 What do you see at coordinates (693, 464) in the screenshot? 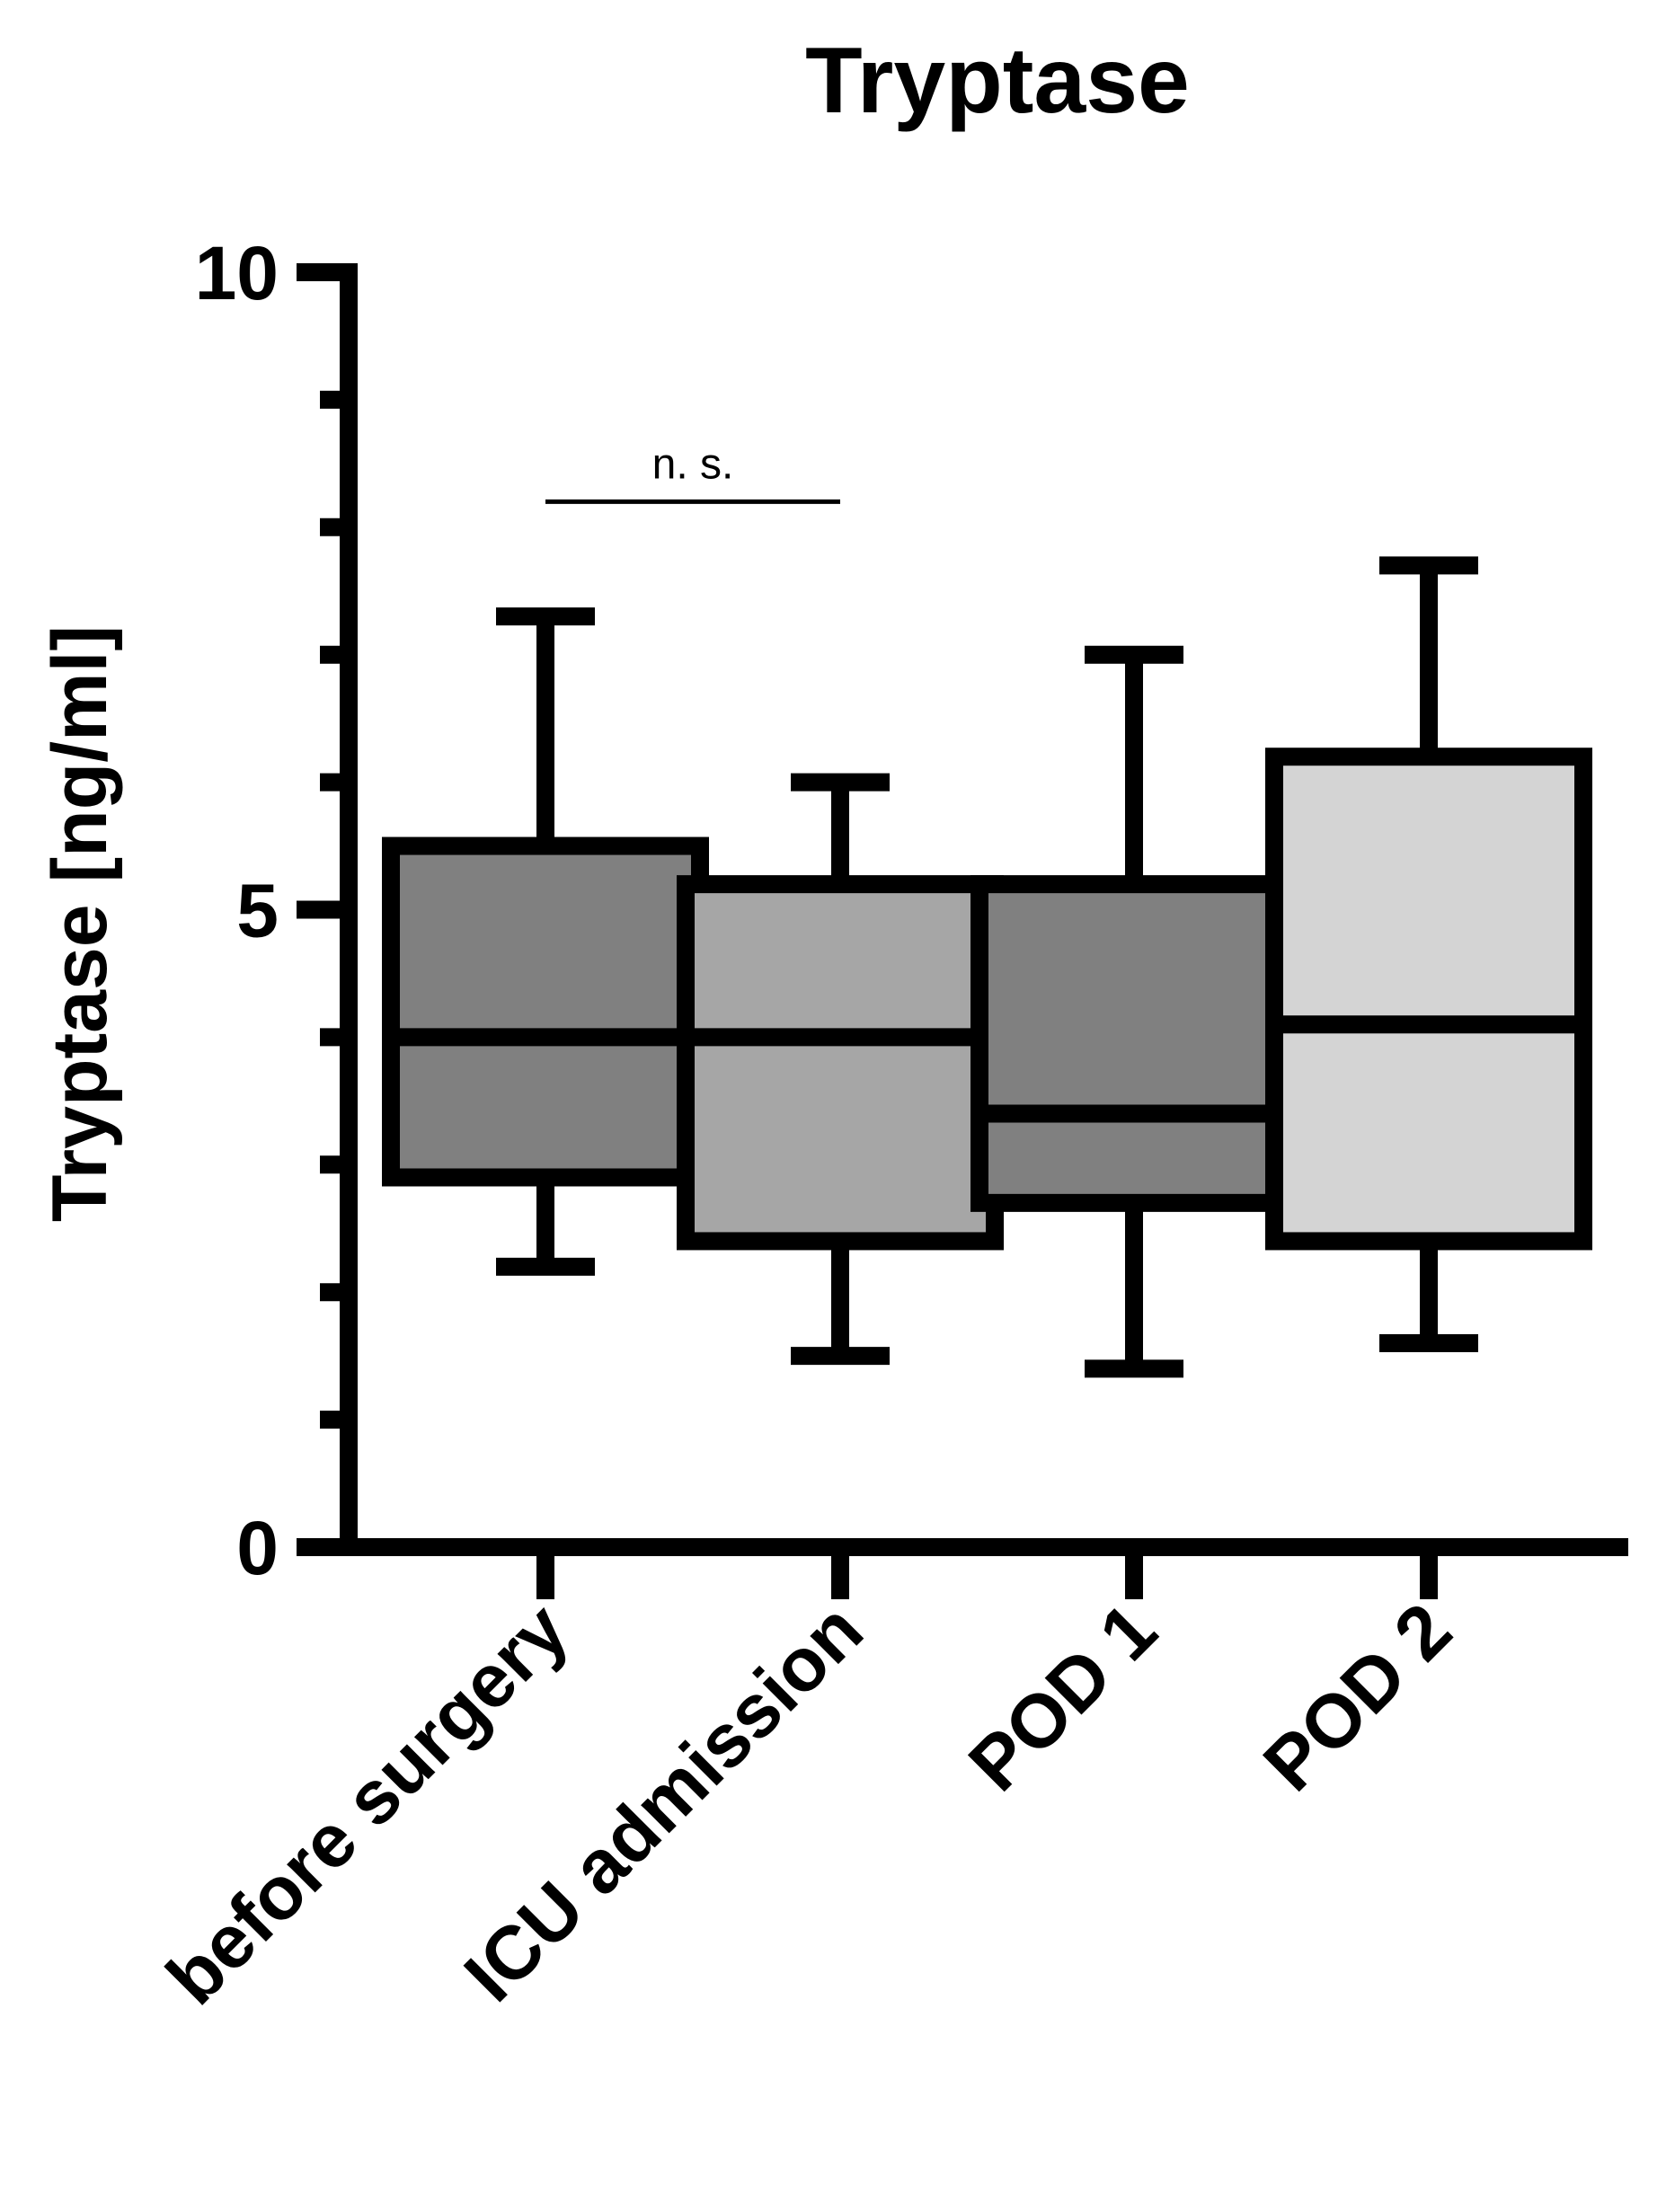
I see `significance-label: n. s.` at bounding box center [693, 464].